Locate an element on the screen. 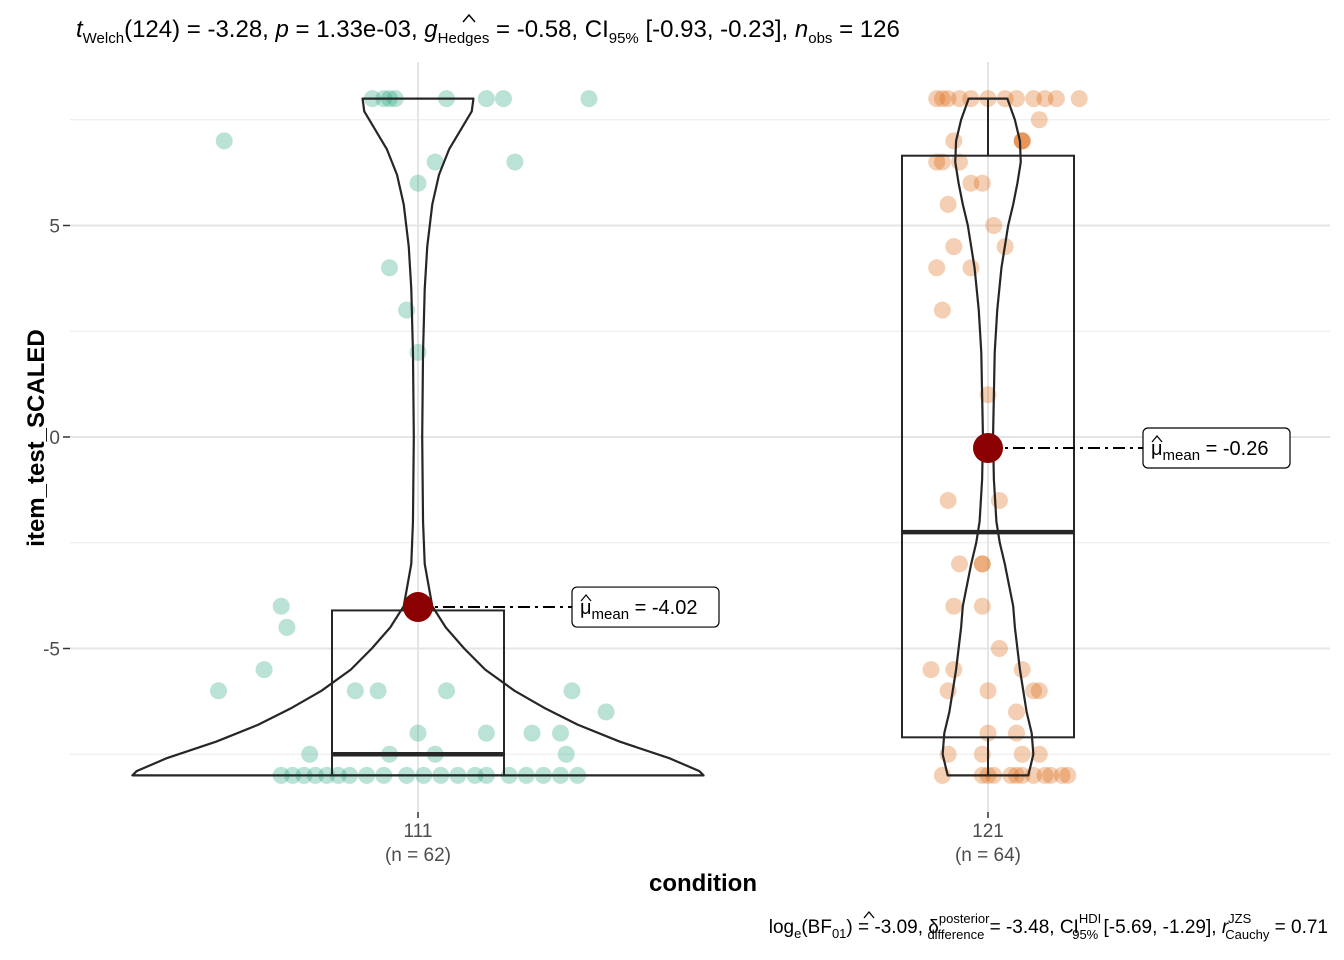 Image resolution: width=1344 pixels, height=960 pixels. y-tick-label: -5 is located at coordinates (51, 650).